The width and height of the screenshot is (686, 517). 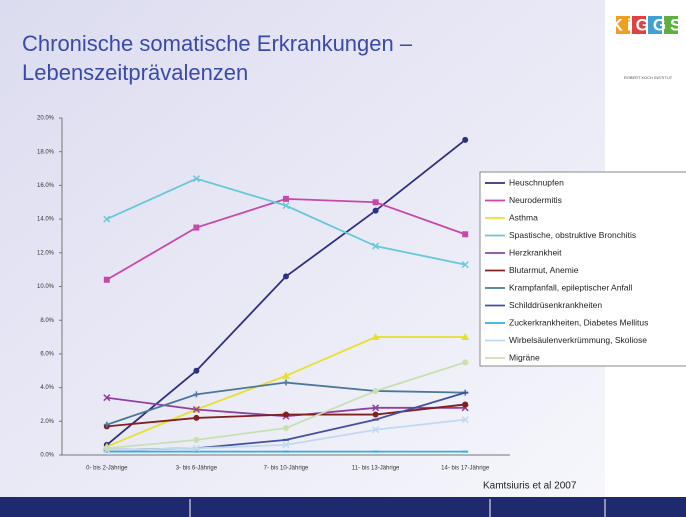 What do you see at coordinates (376, 469) in the screenshot?
I see `x-tick-label: 11- bis 13-Jährige` at bounding box center [376, 469].